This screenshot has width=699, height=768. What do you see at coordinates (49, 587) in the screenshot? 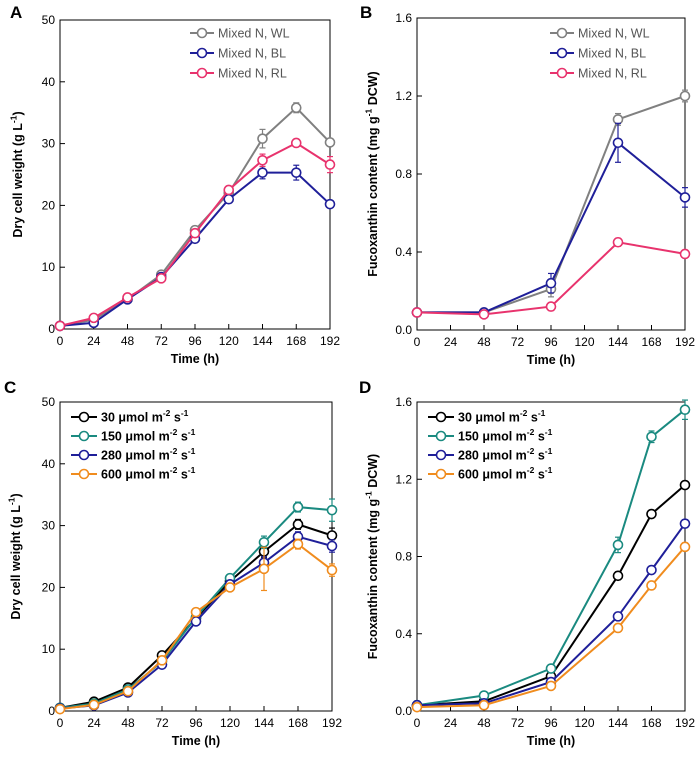
I see `panel-c-ytick-label: 20` at bounding box center [49, 587].